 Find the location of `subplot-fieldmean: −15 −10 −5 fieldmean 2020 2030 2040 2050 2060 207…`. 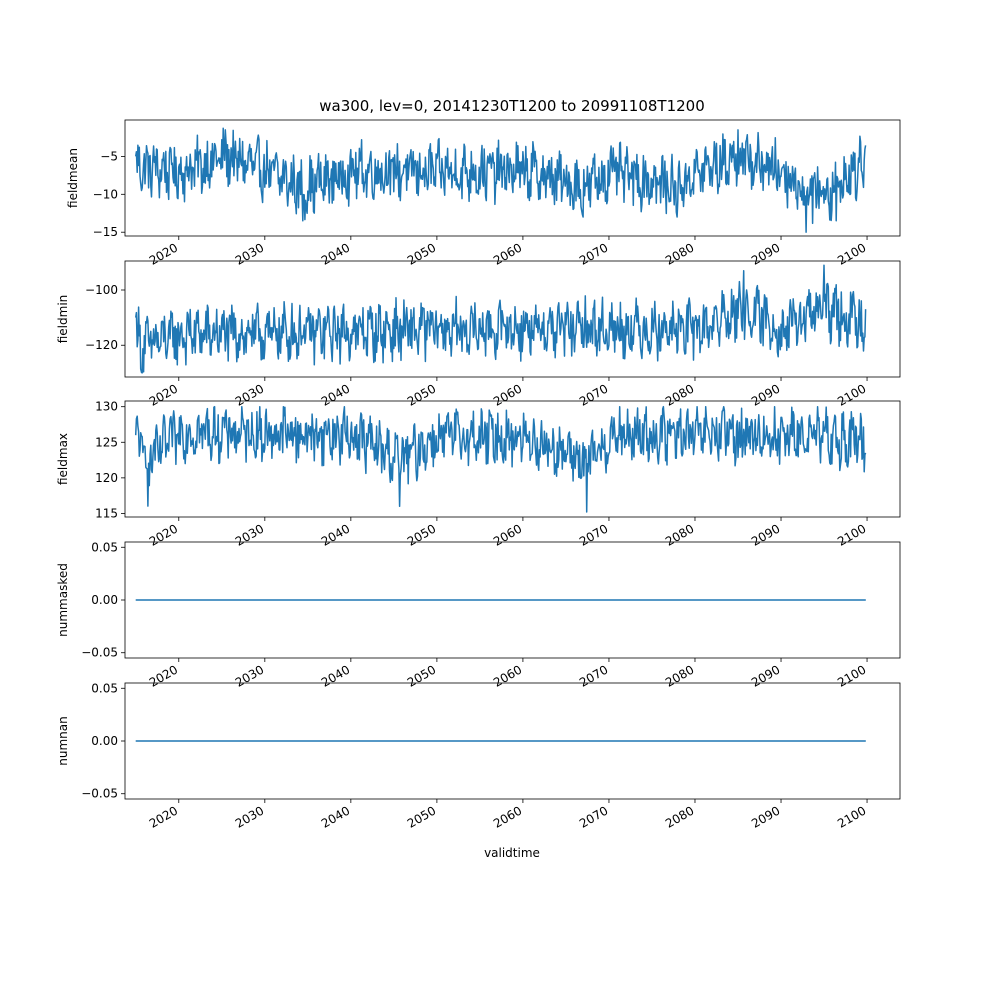

subplot-fieldmean: −15 −10 −5 fieldmean 2020 2030 2040 2050 2060 207… is located at coordinates (483, 193).